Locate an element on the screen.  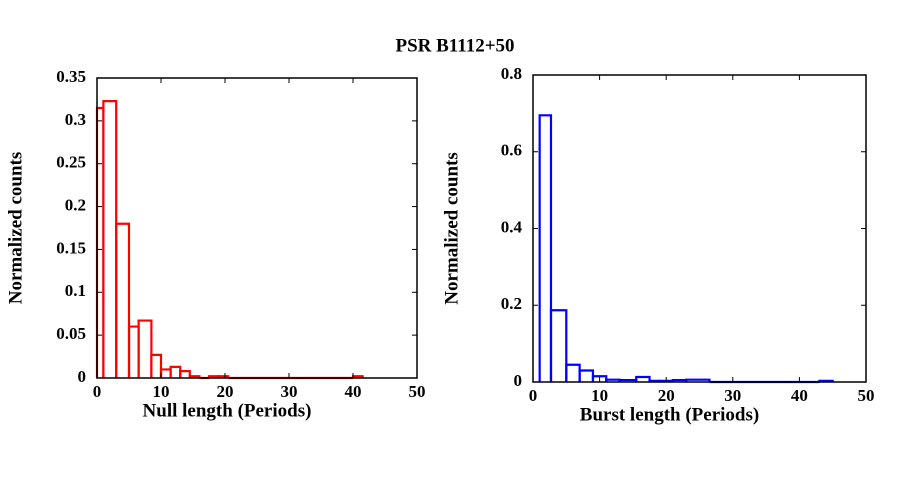
y-tick-label: 0.3 is located at coordinates (75, 119).